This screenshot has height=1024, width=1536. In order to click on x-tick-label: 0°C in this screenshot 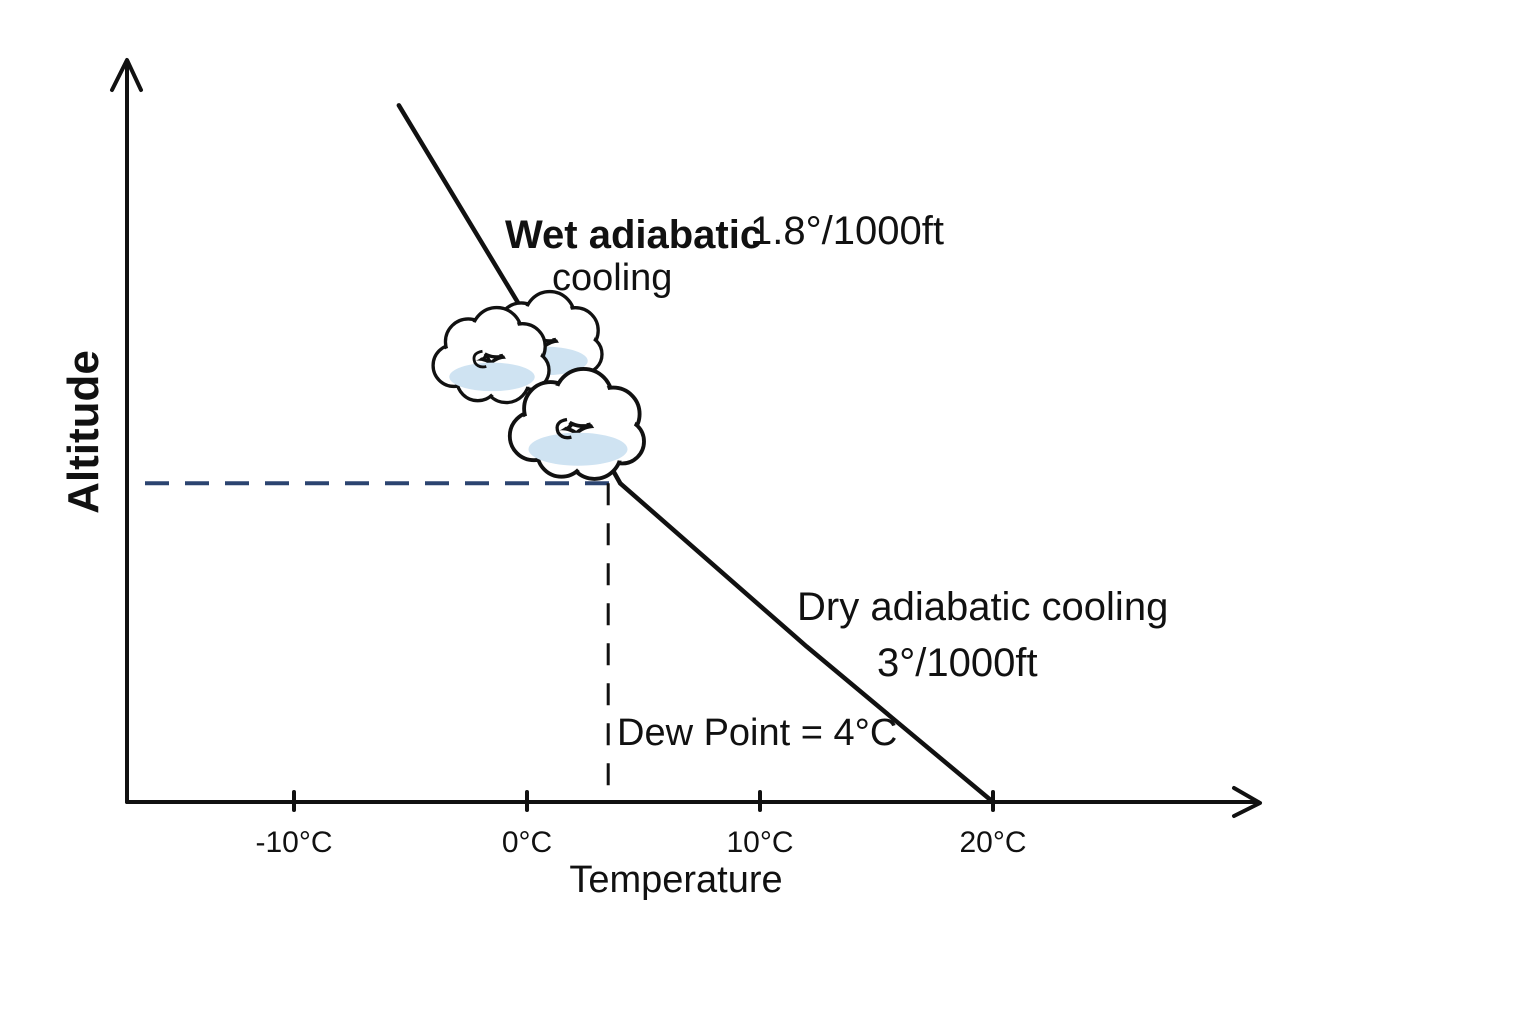, I will do `click(527, 842)`.